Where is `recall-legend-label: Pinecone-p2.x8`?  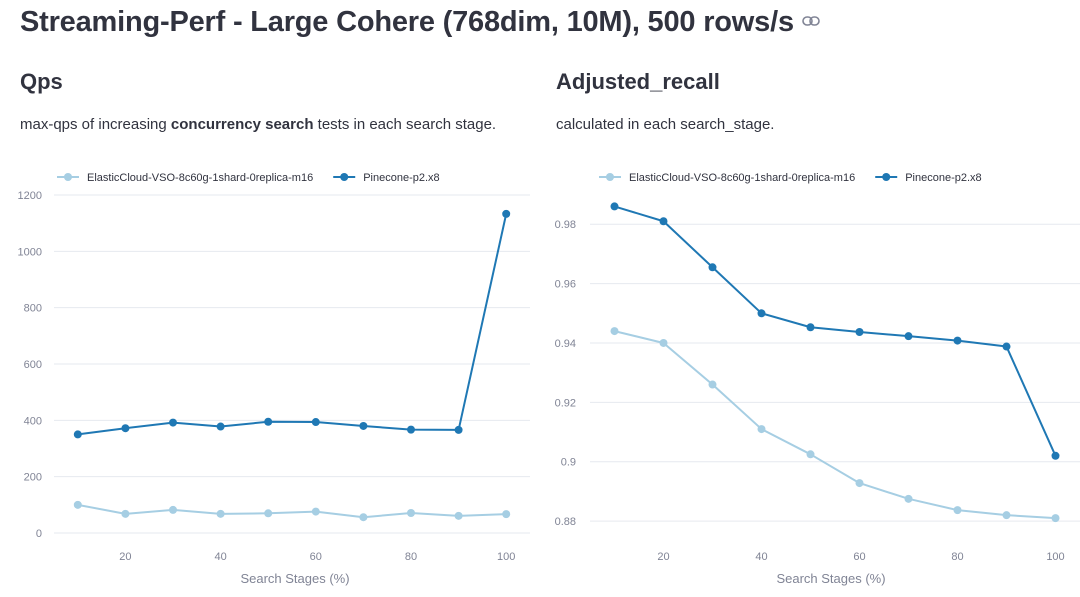 recall-legend-label: Pinecone-p2.x8 is located at coordinates (943, 178).